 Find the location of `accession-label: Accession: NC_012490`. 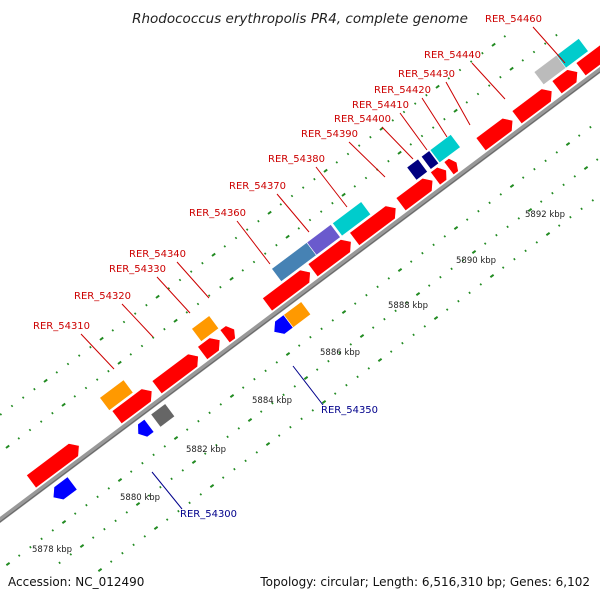

accession-label: Accession: NC_012490 is located at coordinates (76, 582).